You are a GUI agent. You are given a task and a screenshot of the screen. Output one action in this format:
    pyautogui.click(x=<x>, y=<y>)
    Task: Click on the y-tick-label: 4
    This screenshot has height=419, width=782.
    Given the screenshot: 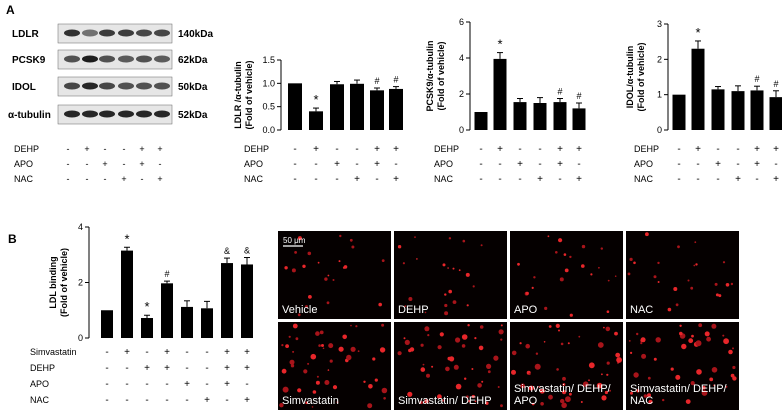 What is the action you would take?
    pyautogui.click(x=80, y=227)
    